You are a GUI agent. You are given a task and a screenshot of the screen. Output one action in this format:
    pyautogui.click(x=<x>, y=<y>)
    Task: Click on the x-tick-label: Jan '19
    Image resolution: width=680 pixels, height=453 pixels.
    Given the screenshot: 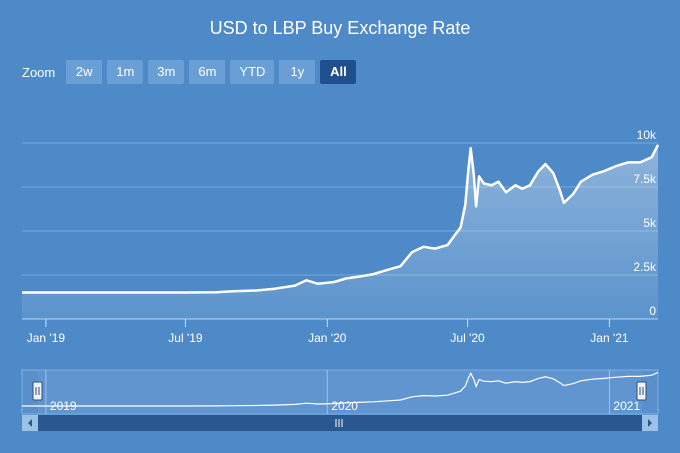 What is the action you would take?
    pyautogui.click(x=46, y=338)
    